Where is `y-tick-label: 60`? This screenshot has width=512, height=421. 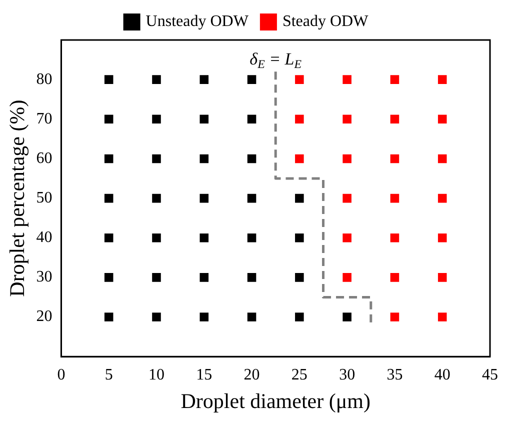
y-tick-label: 60 is located at coordinates (44, 158).